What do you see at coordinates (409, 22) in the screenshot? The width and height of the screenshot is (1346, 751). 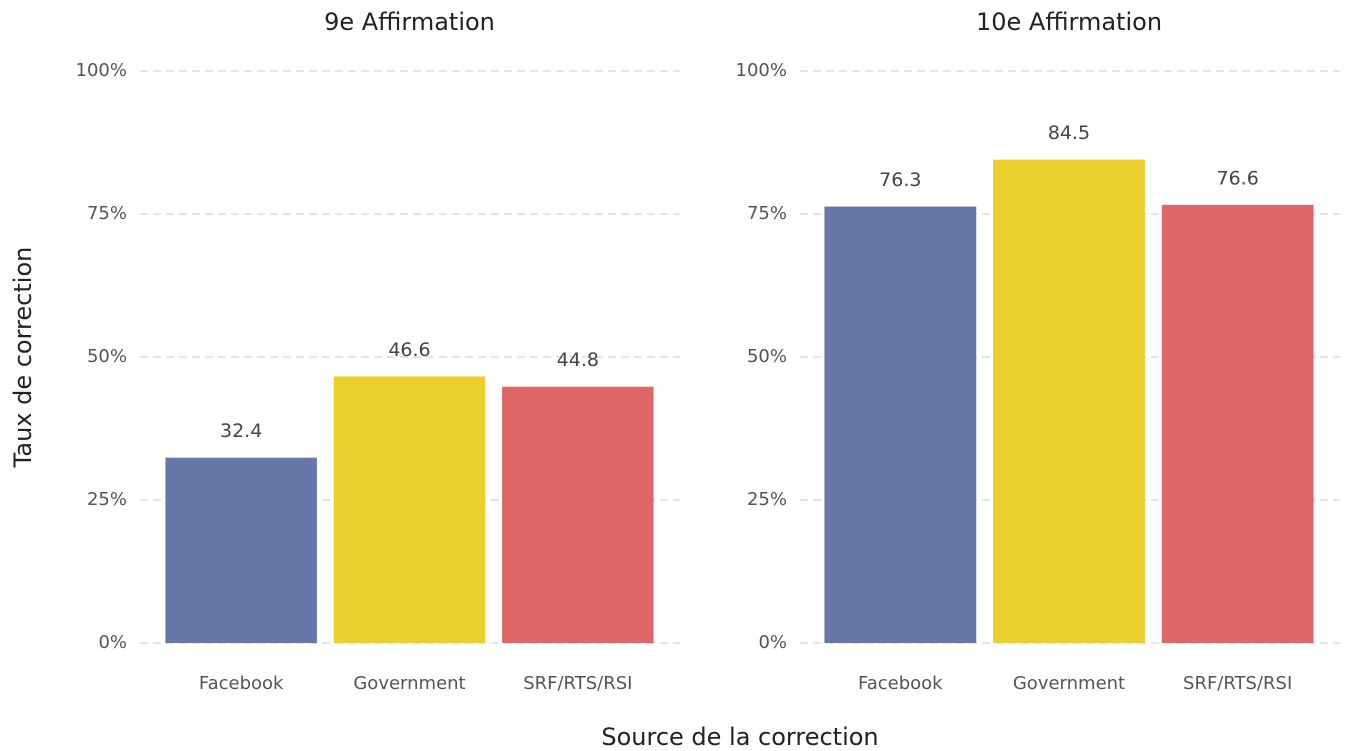 I see `panel-title: 9e Affirmation` at bounding box center [409, 22].